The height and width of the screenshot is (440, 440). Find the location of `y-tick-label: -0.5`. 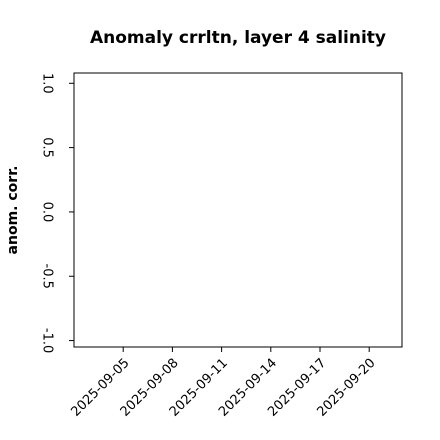

y-tick-label: -0.5 is located at coordinates (47, 276).